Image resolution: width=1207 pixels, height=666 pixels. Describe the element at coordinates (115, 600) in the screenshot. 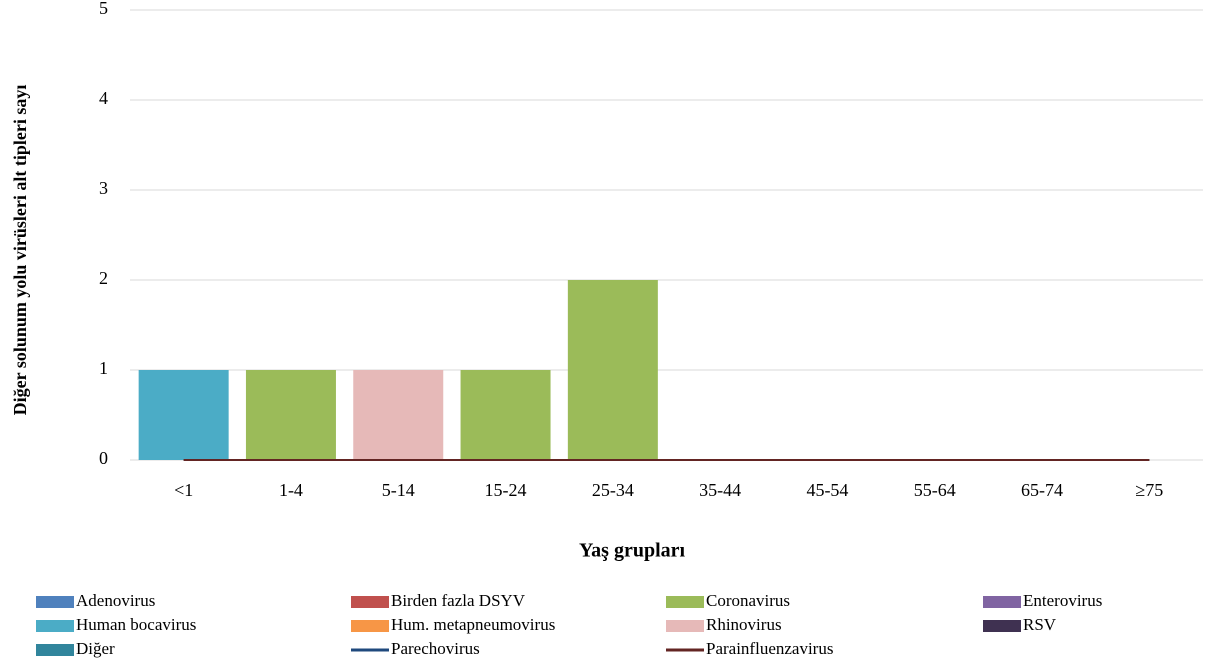

I see `legend-label: Adenovirus` at that location.